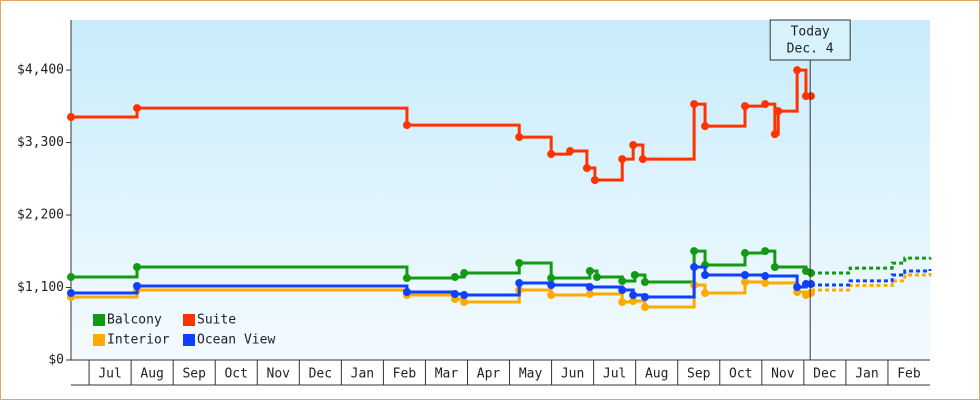  What do you see at coordinates (447, 374) in the screenshot?
I see `x-tick-label: Mar` at bounding box center [447, 374].